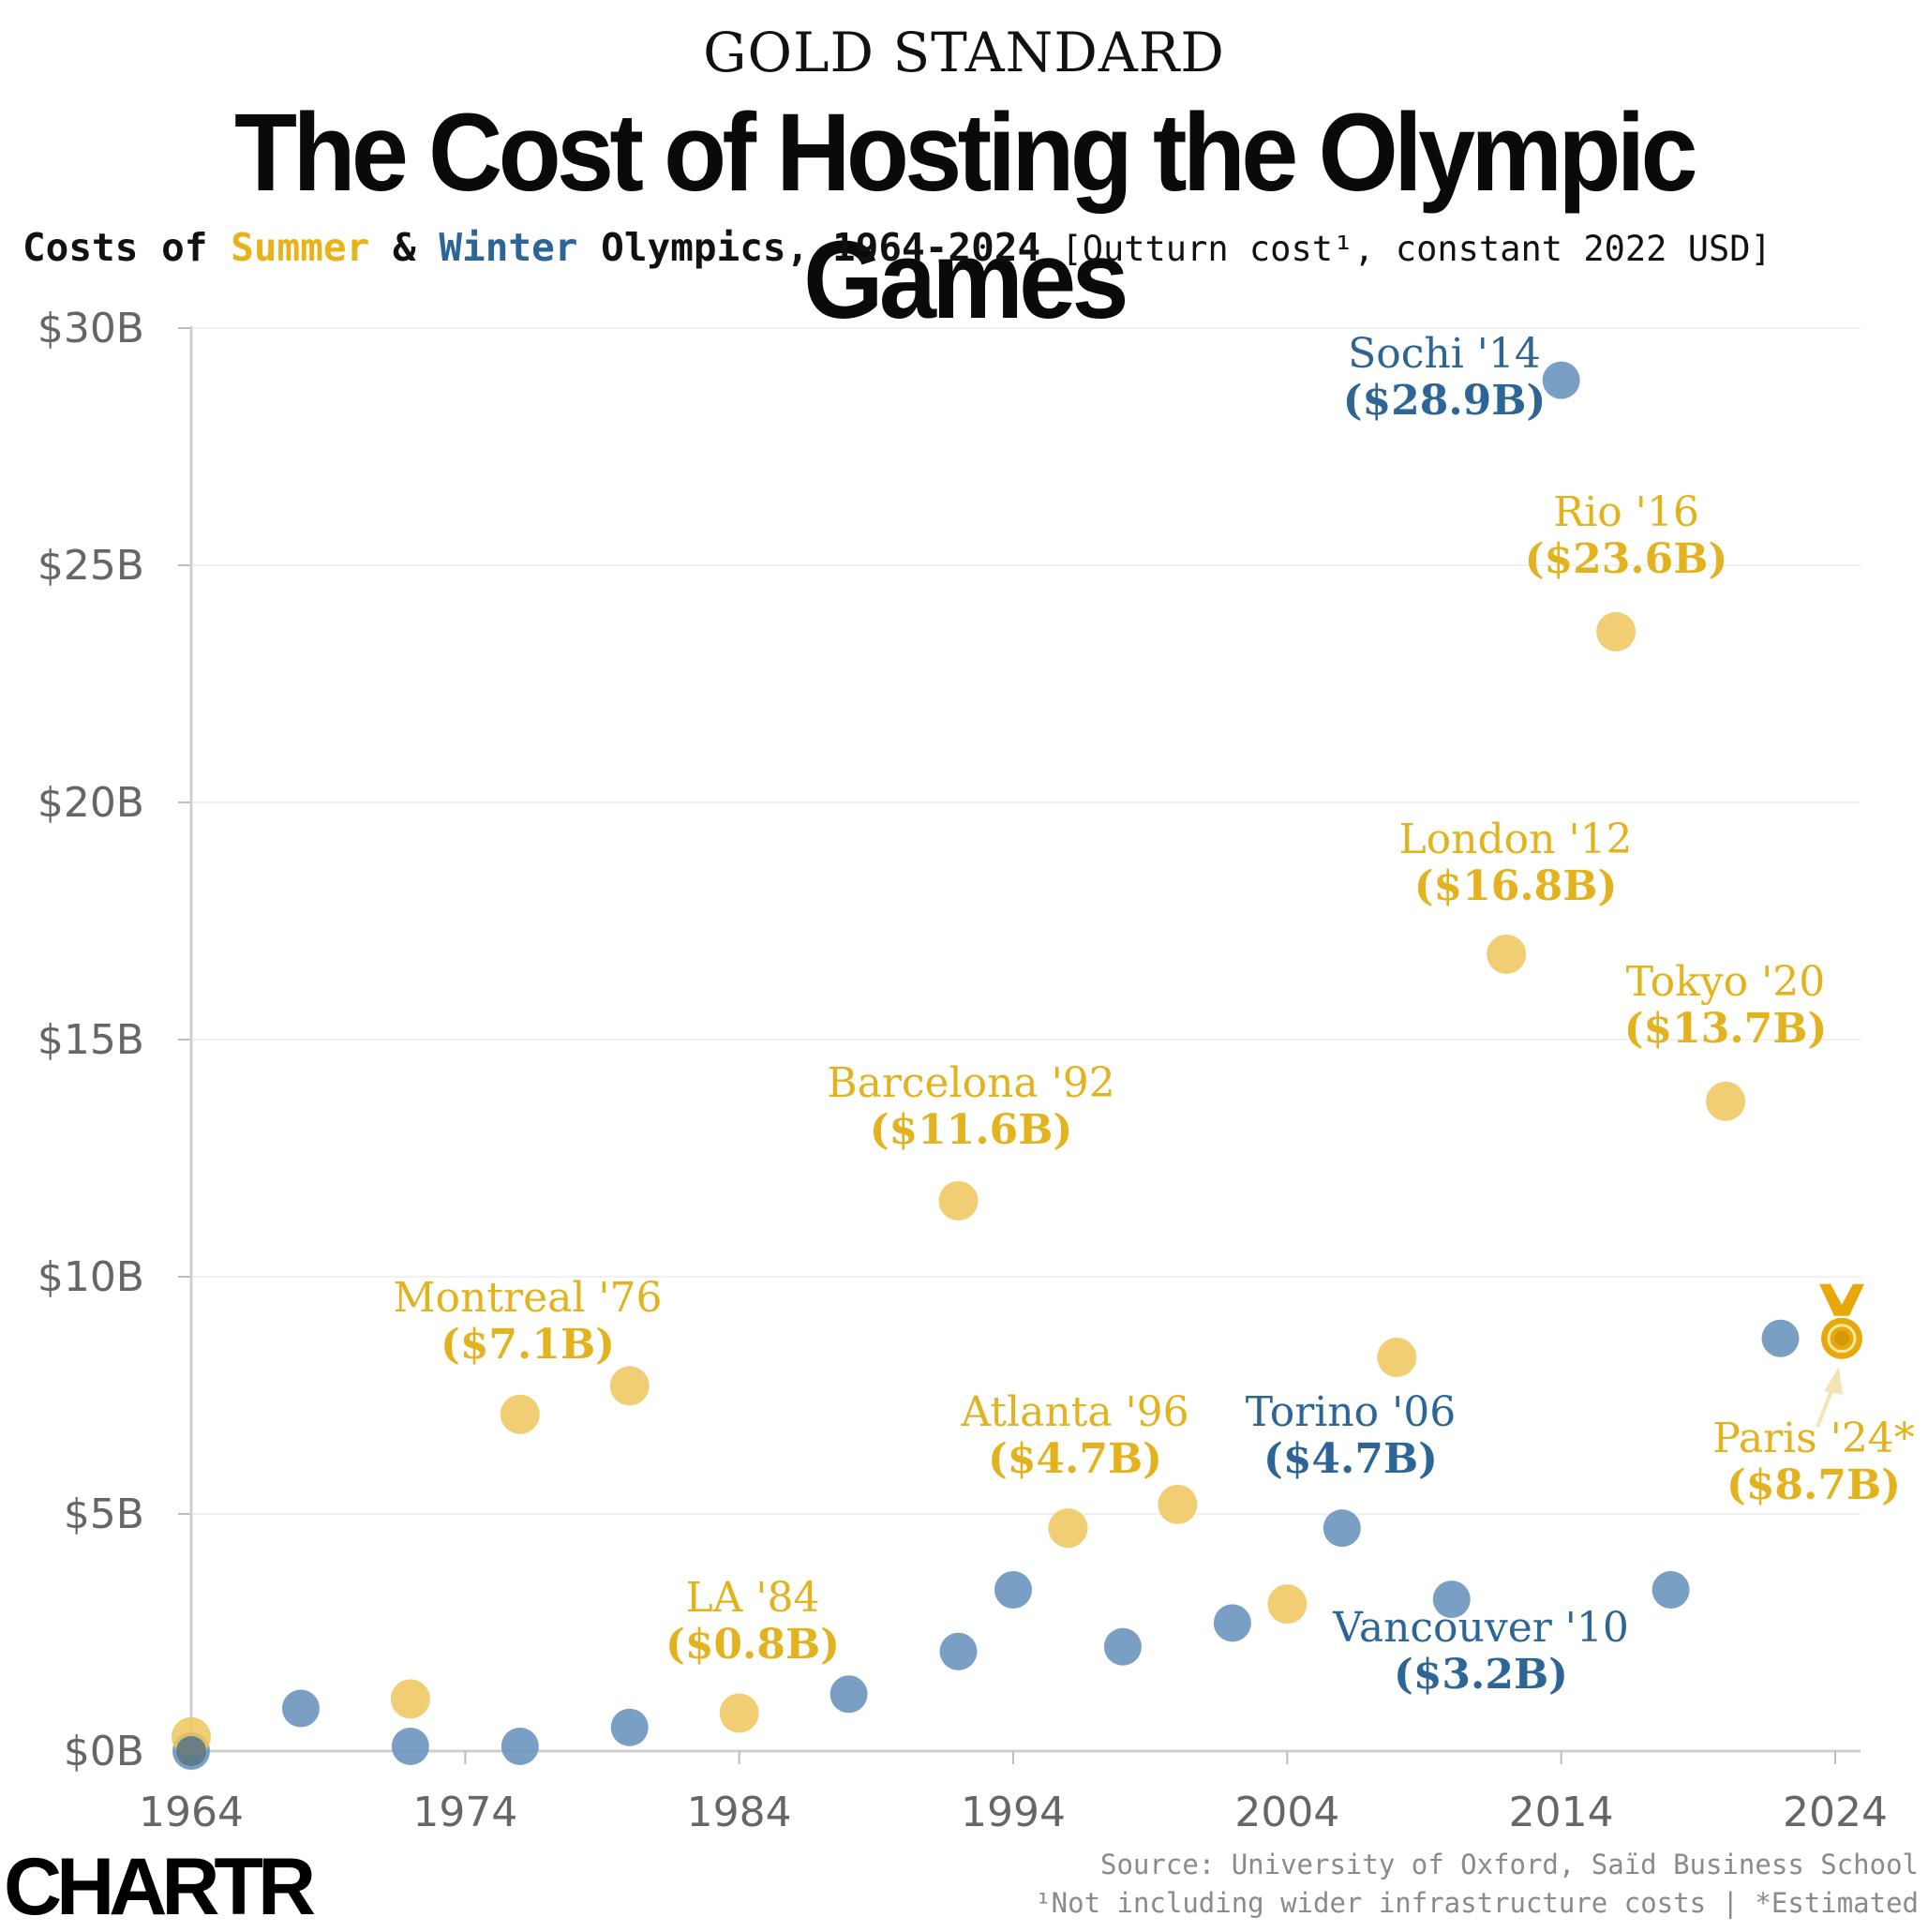 Image resolution: width=1928 pixels, height=1932 pixels. Describe the element at coordinates (1286, 1813) in the screenshot. I see `x-tick-label: 2004` at that location.